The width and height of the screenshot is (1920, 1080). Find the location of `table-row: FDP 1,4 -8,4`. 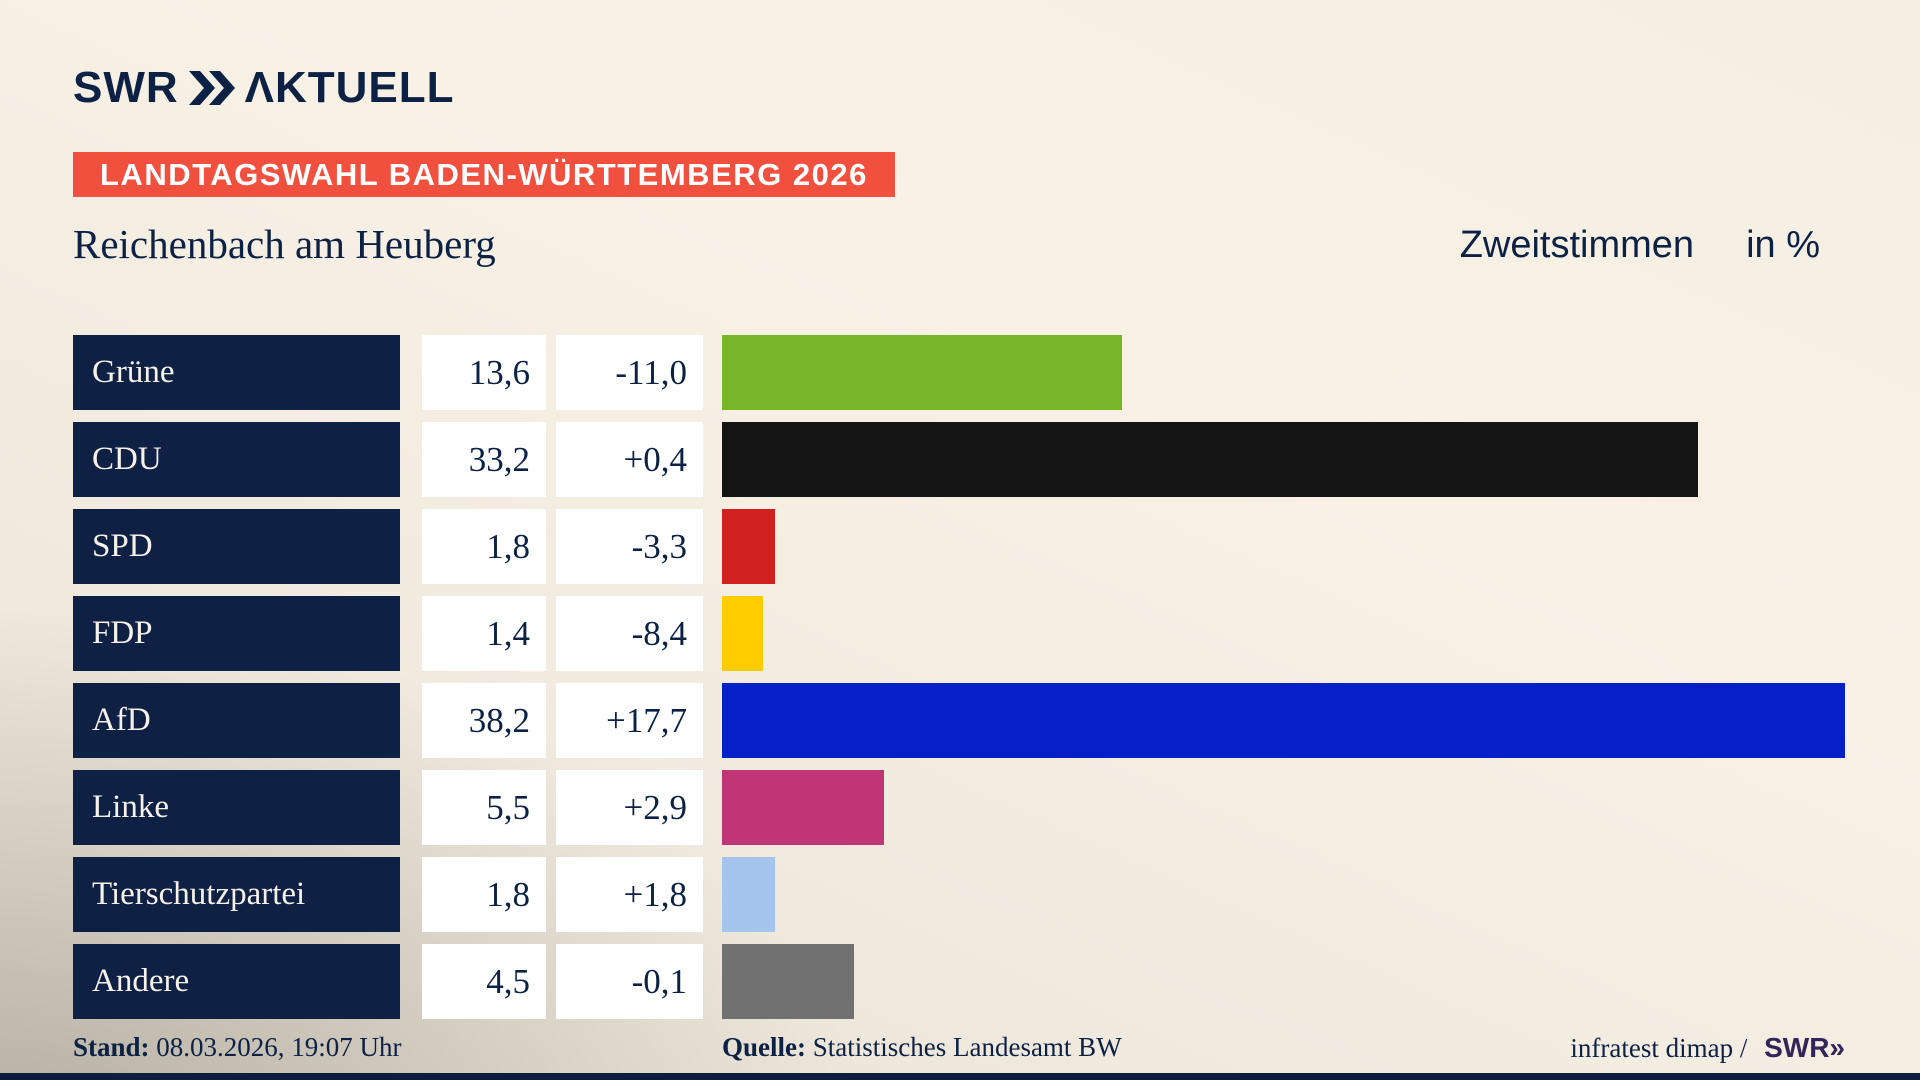

table-row: FDP 1,4 -8,4 is located at coordinates (959, 633).